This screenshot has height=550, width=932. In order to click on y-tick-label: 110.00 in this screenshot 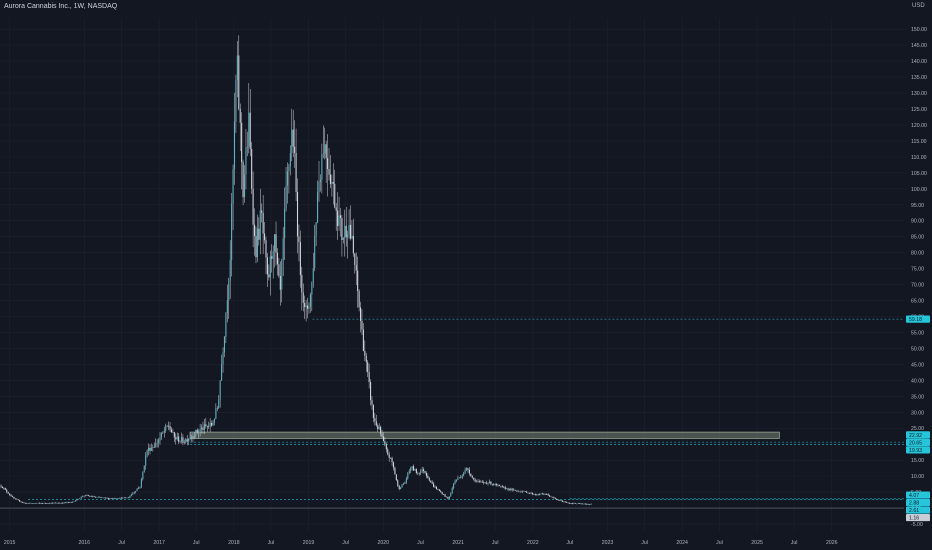, I will do `click(919, 158)`.